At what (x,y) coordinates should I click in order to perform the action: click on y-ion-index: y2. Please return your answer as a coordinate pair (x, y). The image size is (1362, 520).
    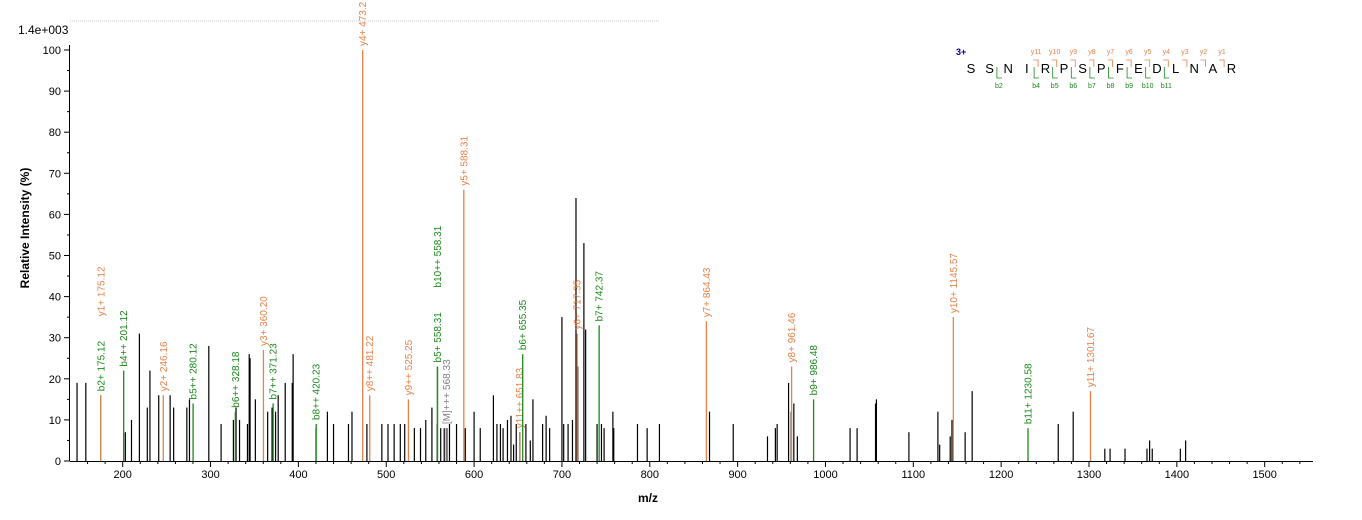
    Looking at the image, I should click on (1204, 52).